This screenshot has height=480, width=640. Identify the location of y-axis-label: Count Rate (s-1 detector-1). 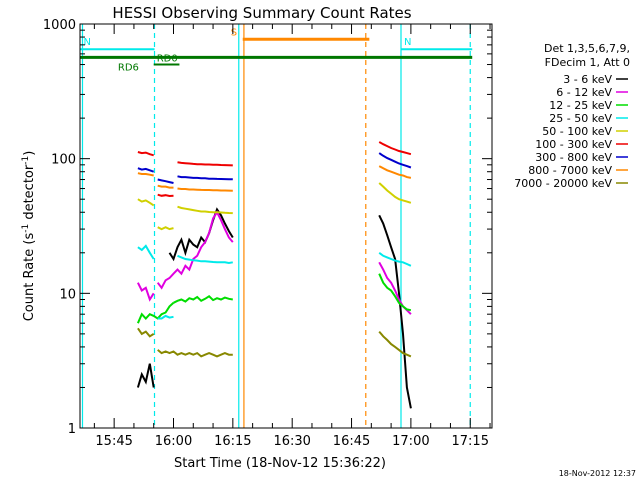
(29, 236).